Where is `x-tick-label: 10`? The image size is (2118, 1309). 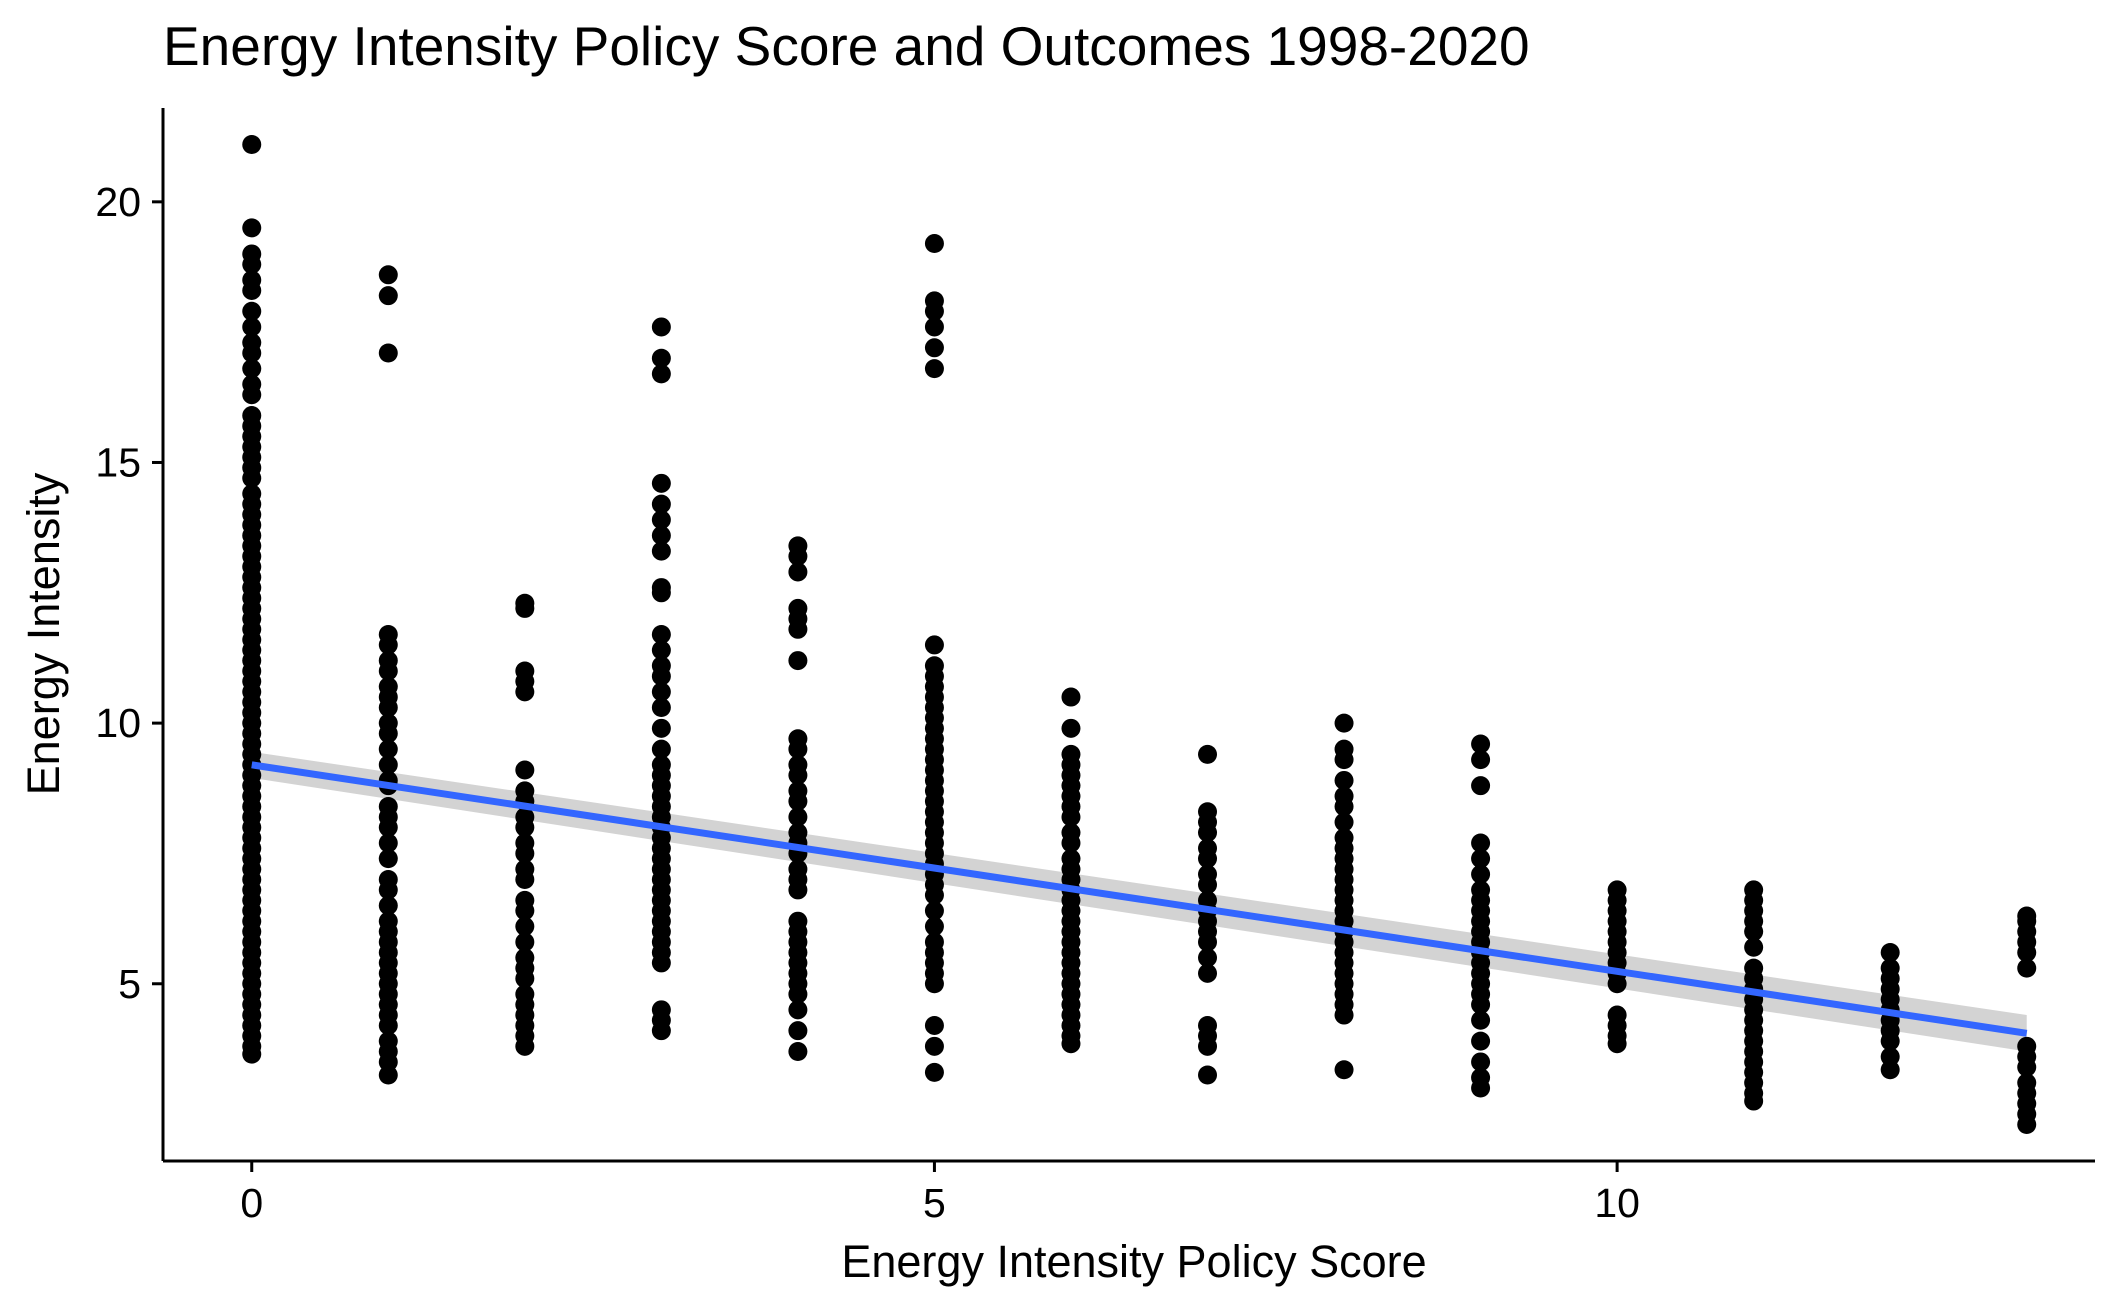 x-tick-label: 10 is located at coordinates (1617, 1203).